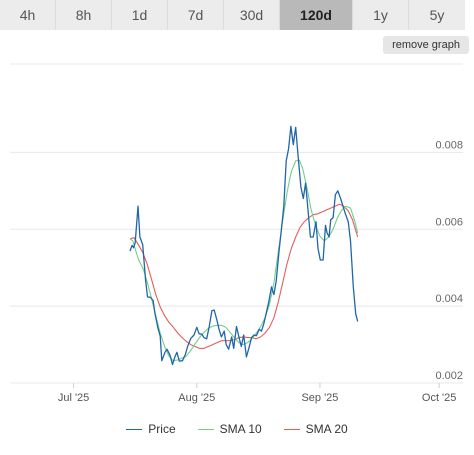 The image size is (474, 455). Describe the element at coordinates (316, 15) in the screenshot. I see `tab-120d: 120d` at that location.